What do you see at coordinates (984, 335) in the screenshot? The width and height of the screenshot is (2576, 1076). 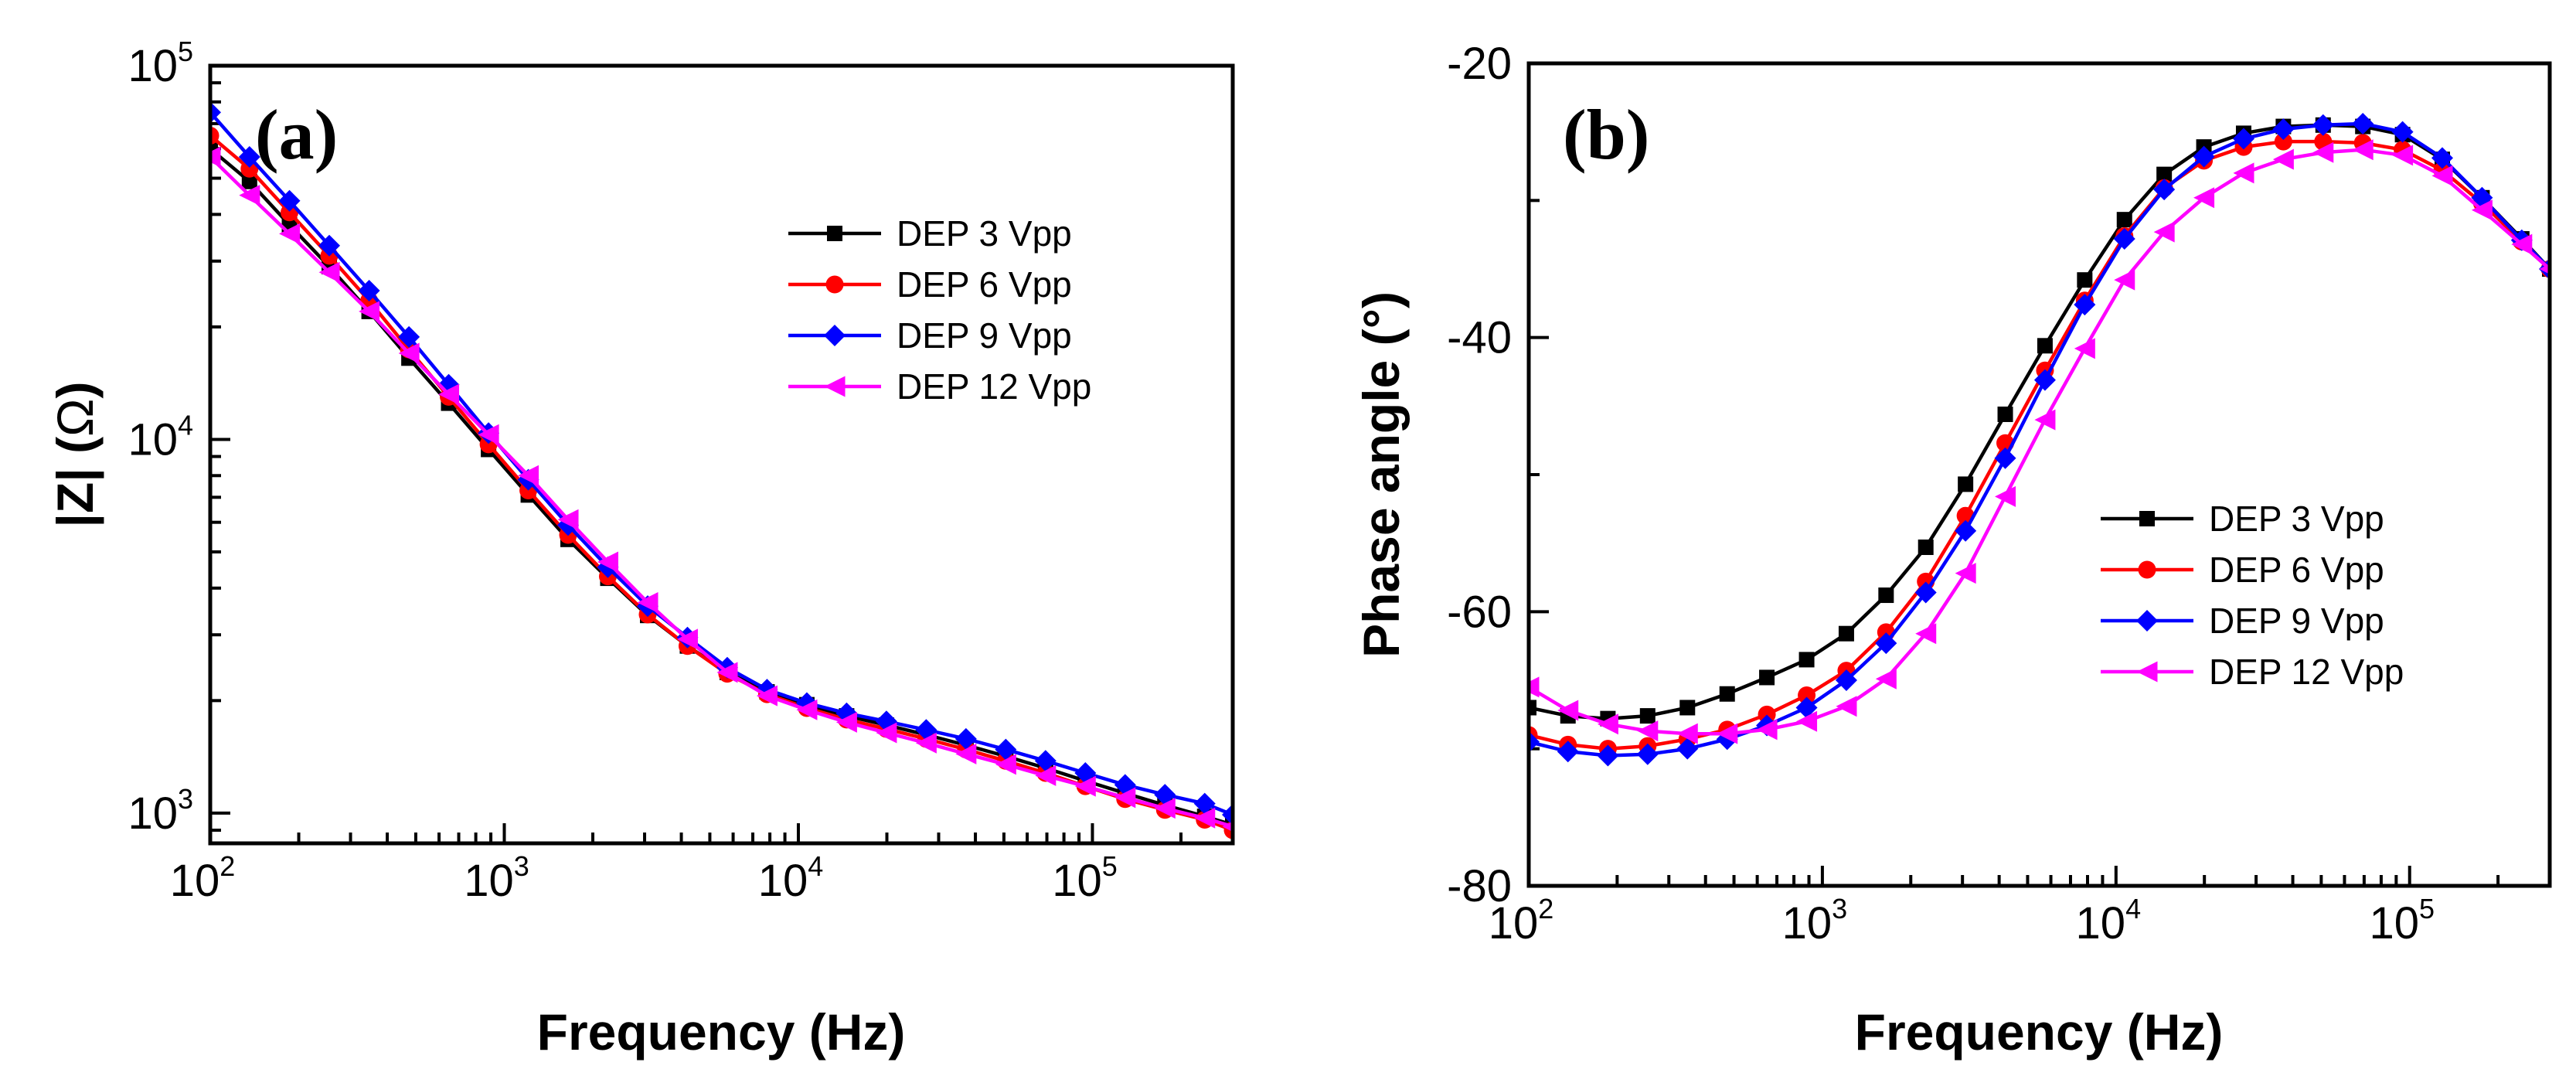 I see `legend-label: DEP 9 Vpp` at bounding box center [984, 335].